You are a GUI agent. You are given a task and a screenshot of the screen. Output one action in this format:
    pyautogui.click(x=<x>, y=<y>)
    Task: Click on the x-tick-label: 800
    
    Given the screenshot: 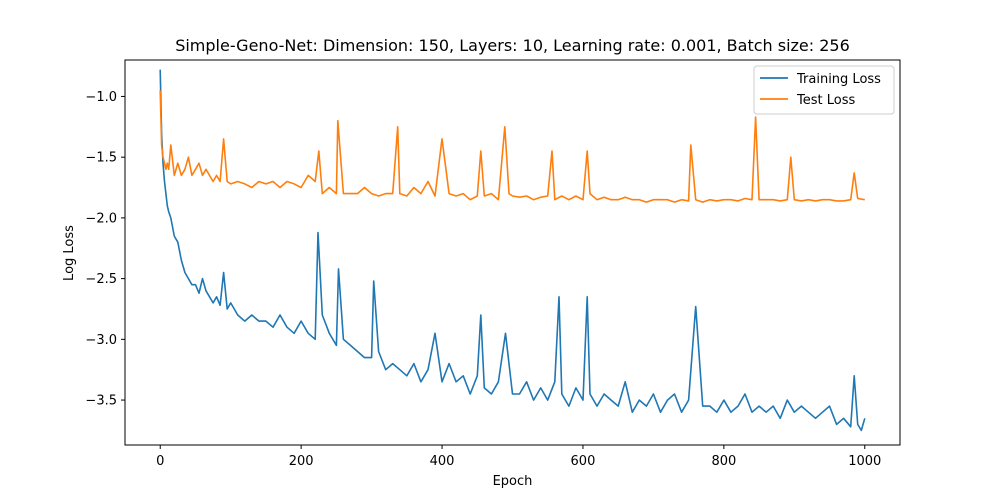 What is the action you would take?
    pyautogui.click(x=723, y=461)
    